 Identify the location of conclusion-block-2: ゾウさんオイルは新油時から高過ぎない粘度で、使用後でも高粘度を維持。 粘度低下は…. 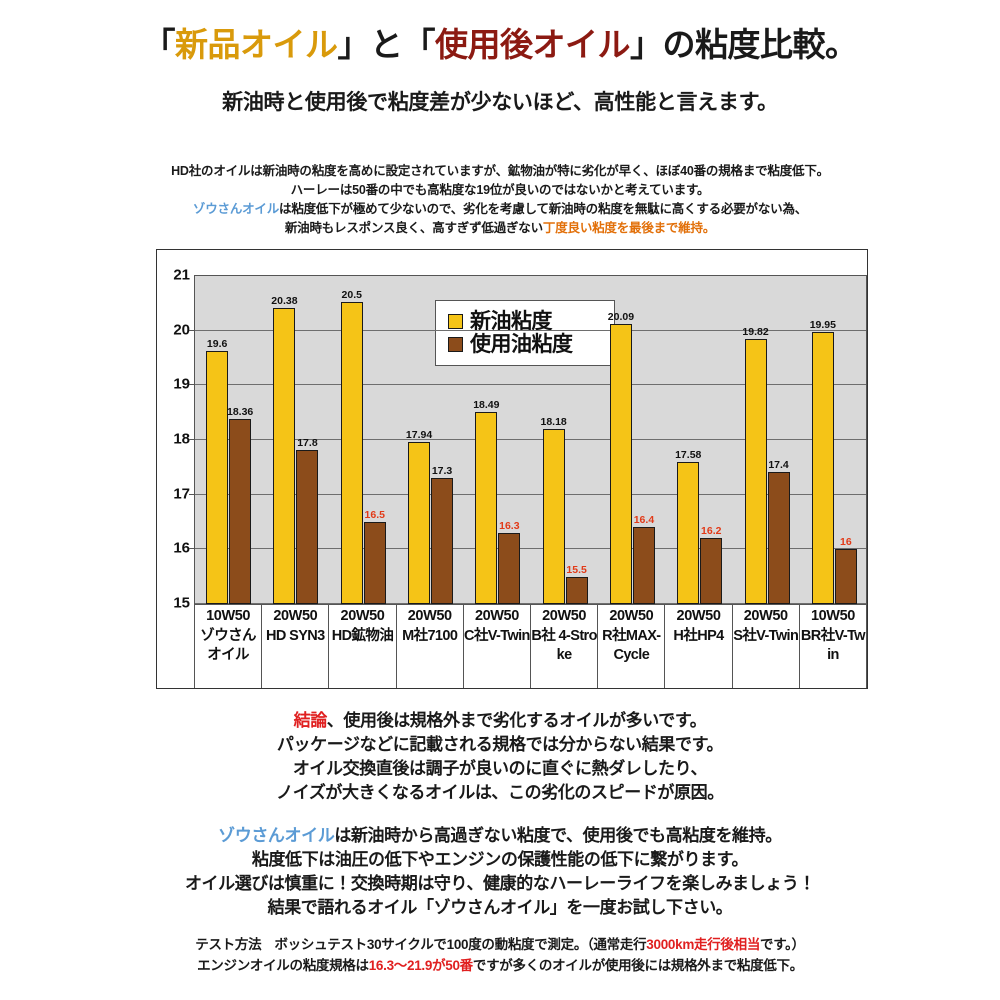
(500, 872).